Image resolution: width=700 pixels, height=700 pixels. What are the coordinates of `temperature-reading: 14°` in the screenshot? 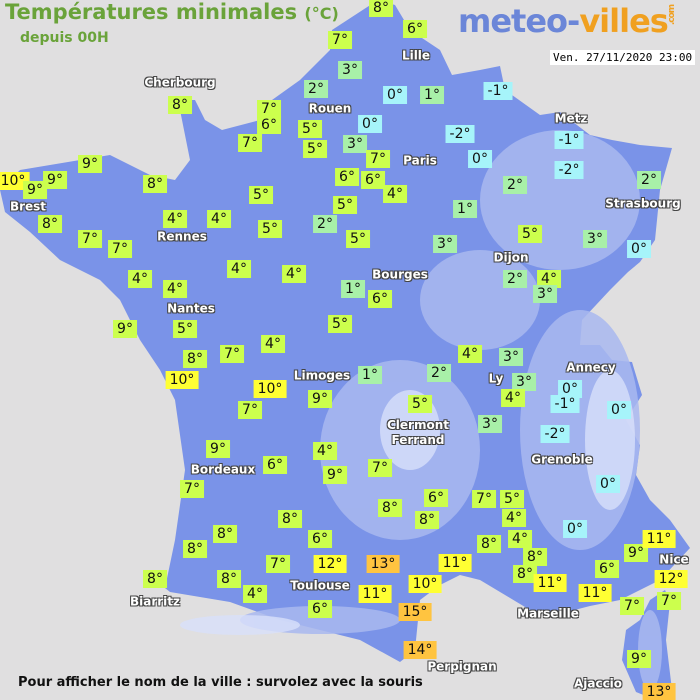 It's located at (420, 650).